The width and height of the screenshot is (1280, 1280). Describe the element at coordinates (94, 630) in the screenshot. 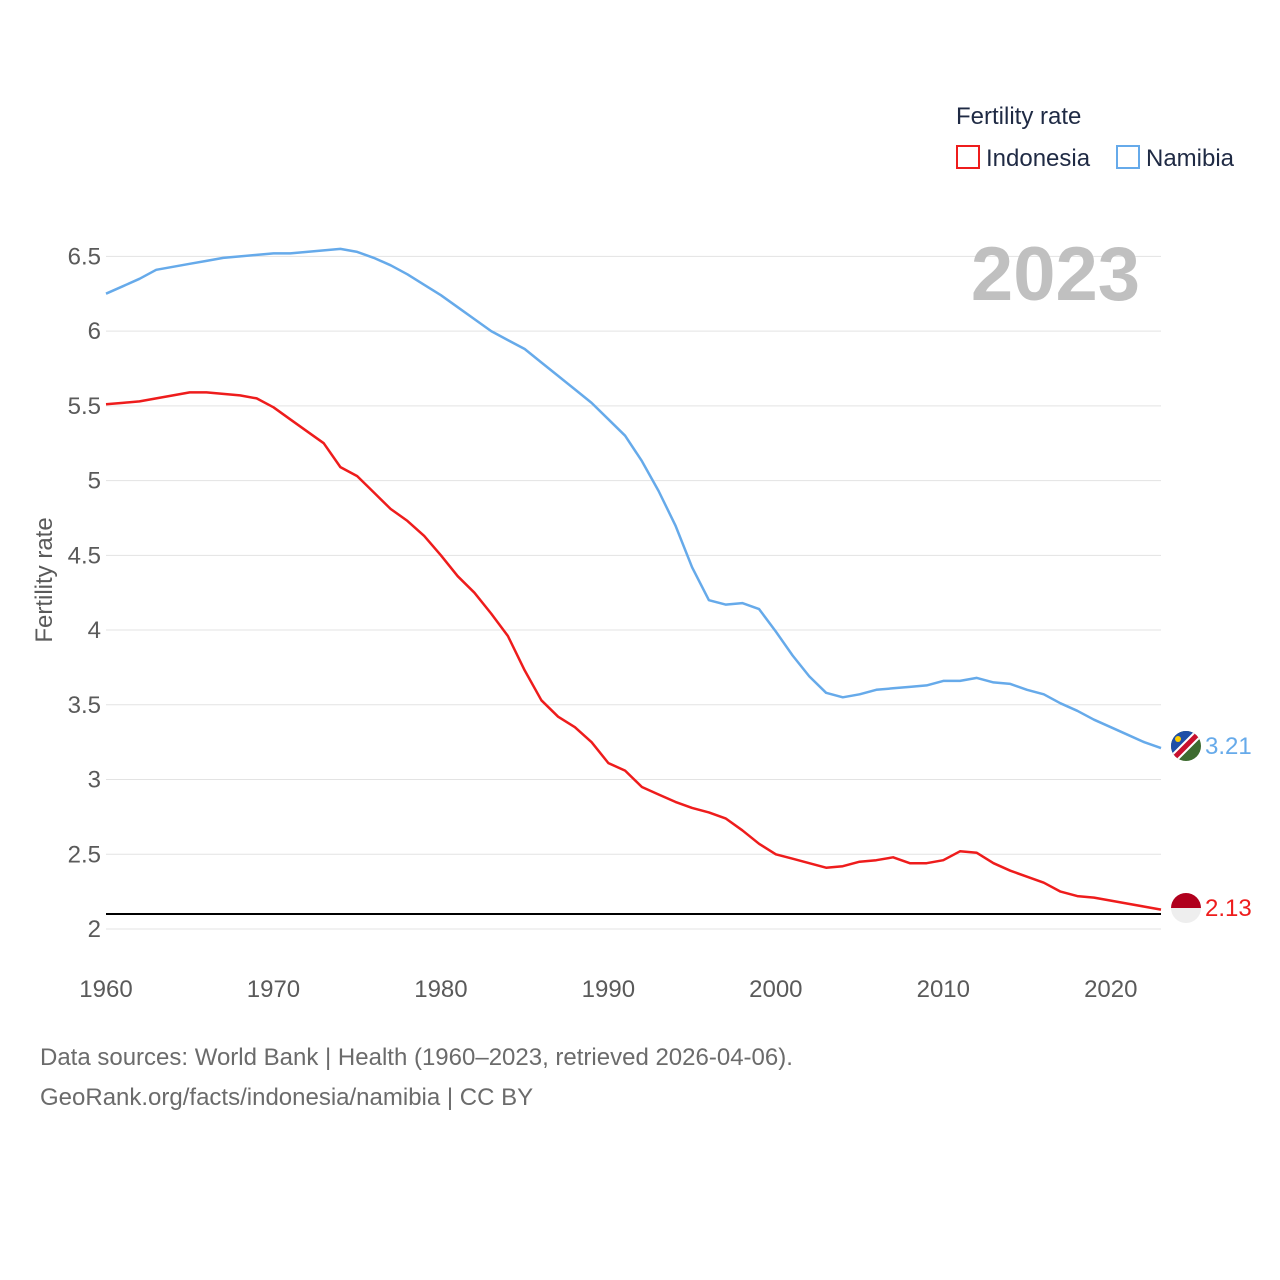

I see `y-tick-4: 4` at that location.